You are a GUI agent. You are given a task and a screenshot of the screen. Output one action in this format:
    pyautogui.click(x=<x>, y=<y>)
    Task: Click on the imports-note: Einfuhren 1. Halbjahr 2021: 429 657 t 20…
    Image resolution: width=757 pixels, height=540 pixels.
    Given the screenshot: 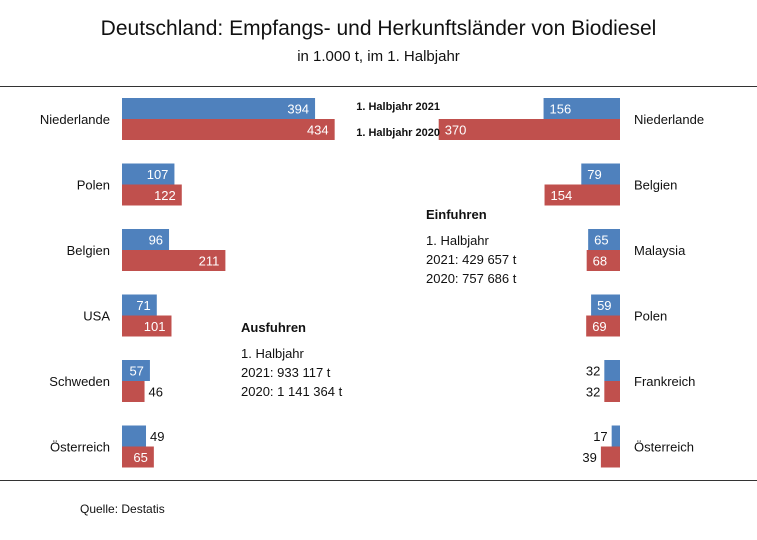 What is the action you would take?
    pyautogui.click(x=471, y=246)
    